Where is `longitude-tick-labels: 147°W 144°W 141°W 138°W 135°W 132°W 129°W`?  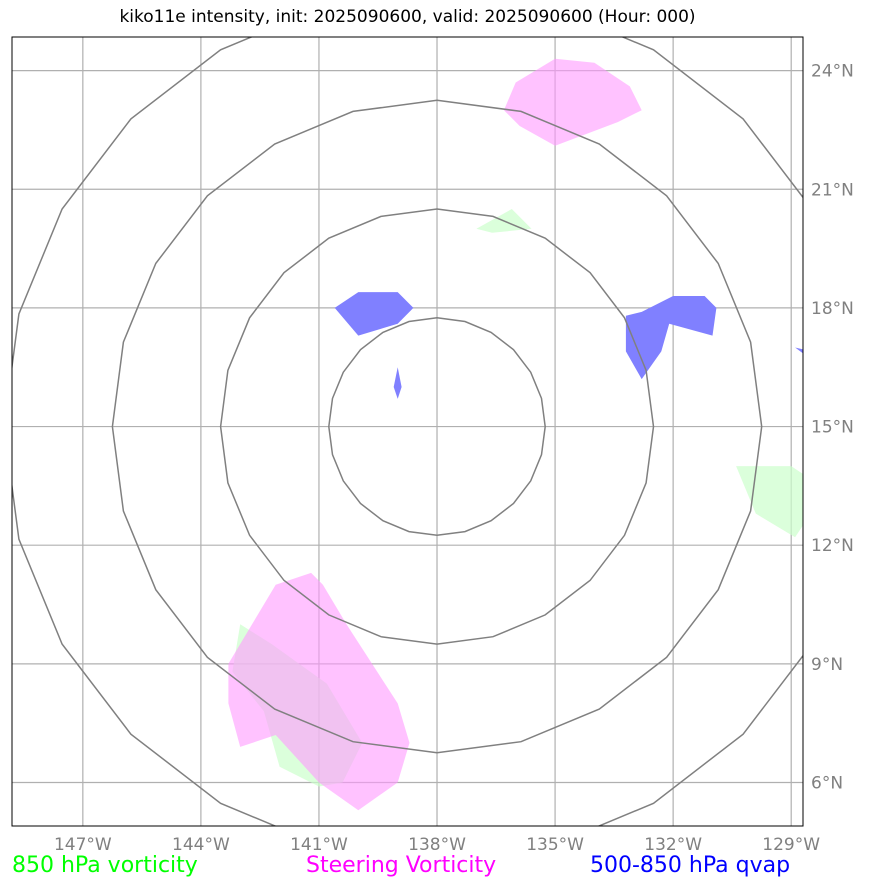 longitude-tick-labels: 147°W 144°W 141°W 138°W 135°W 132°W 129°W is located at coordinates (437, 845).